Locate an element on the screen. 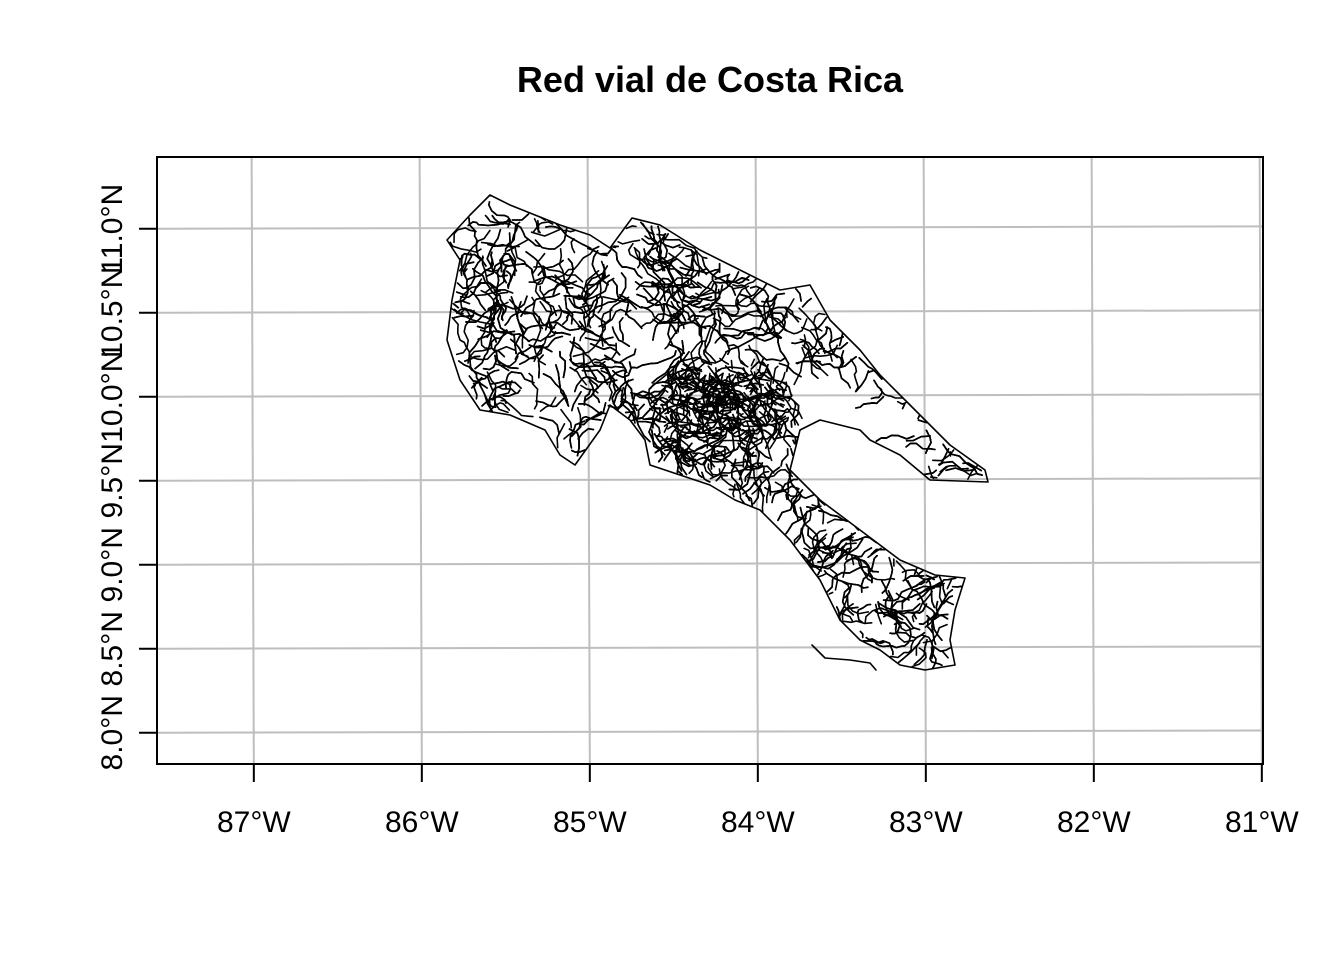  x-tick-label: 84°W is located at coordinates (758, 822).